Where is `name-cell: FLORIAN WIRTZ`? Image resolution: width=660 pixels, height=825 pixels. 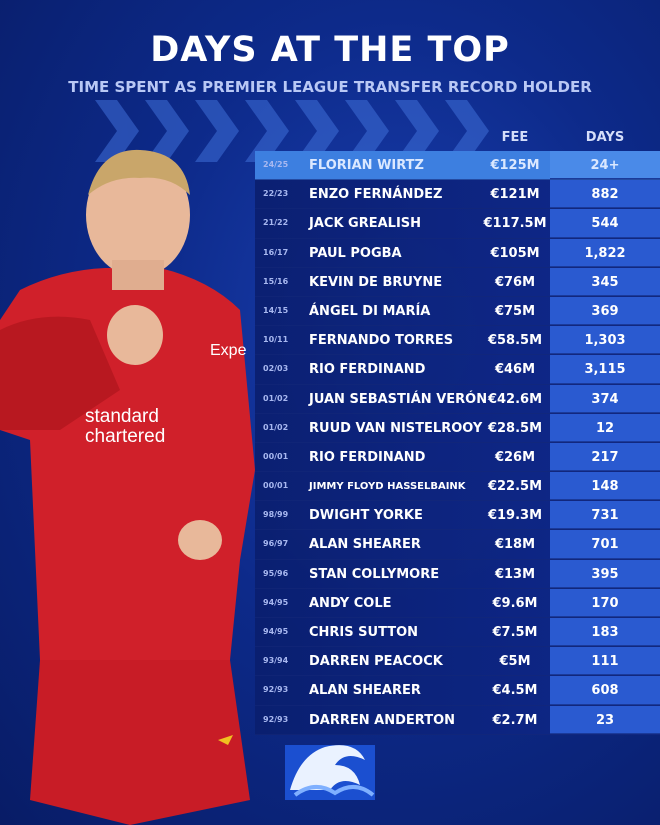
name-cell: FLORIAN WIRTZ is located at coordinates (366, 165).